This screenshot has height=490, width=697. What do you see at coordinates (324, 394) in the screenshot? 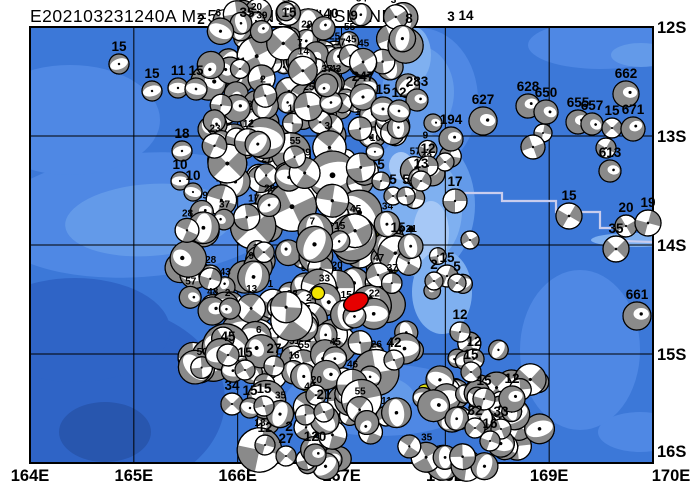
I see `beachball-depth-label: 21` at bounding box center [324, 394].